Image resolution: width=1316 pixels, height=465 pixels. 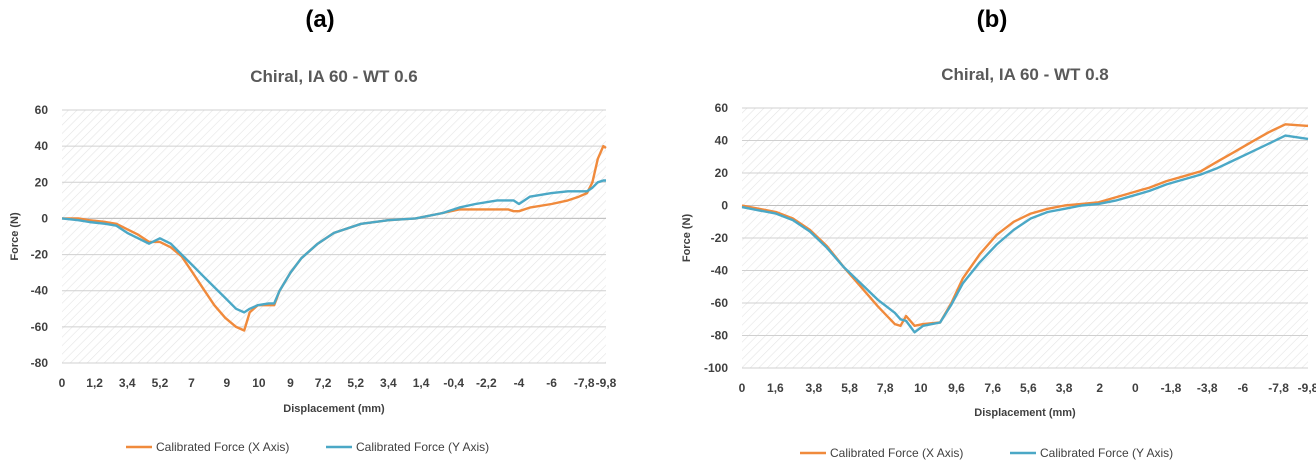 What do you see at coordinates (716, 368) in the screenshot?
I see `y-tick-label: -100` at bounding box center [716, 368].